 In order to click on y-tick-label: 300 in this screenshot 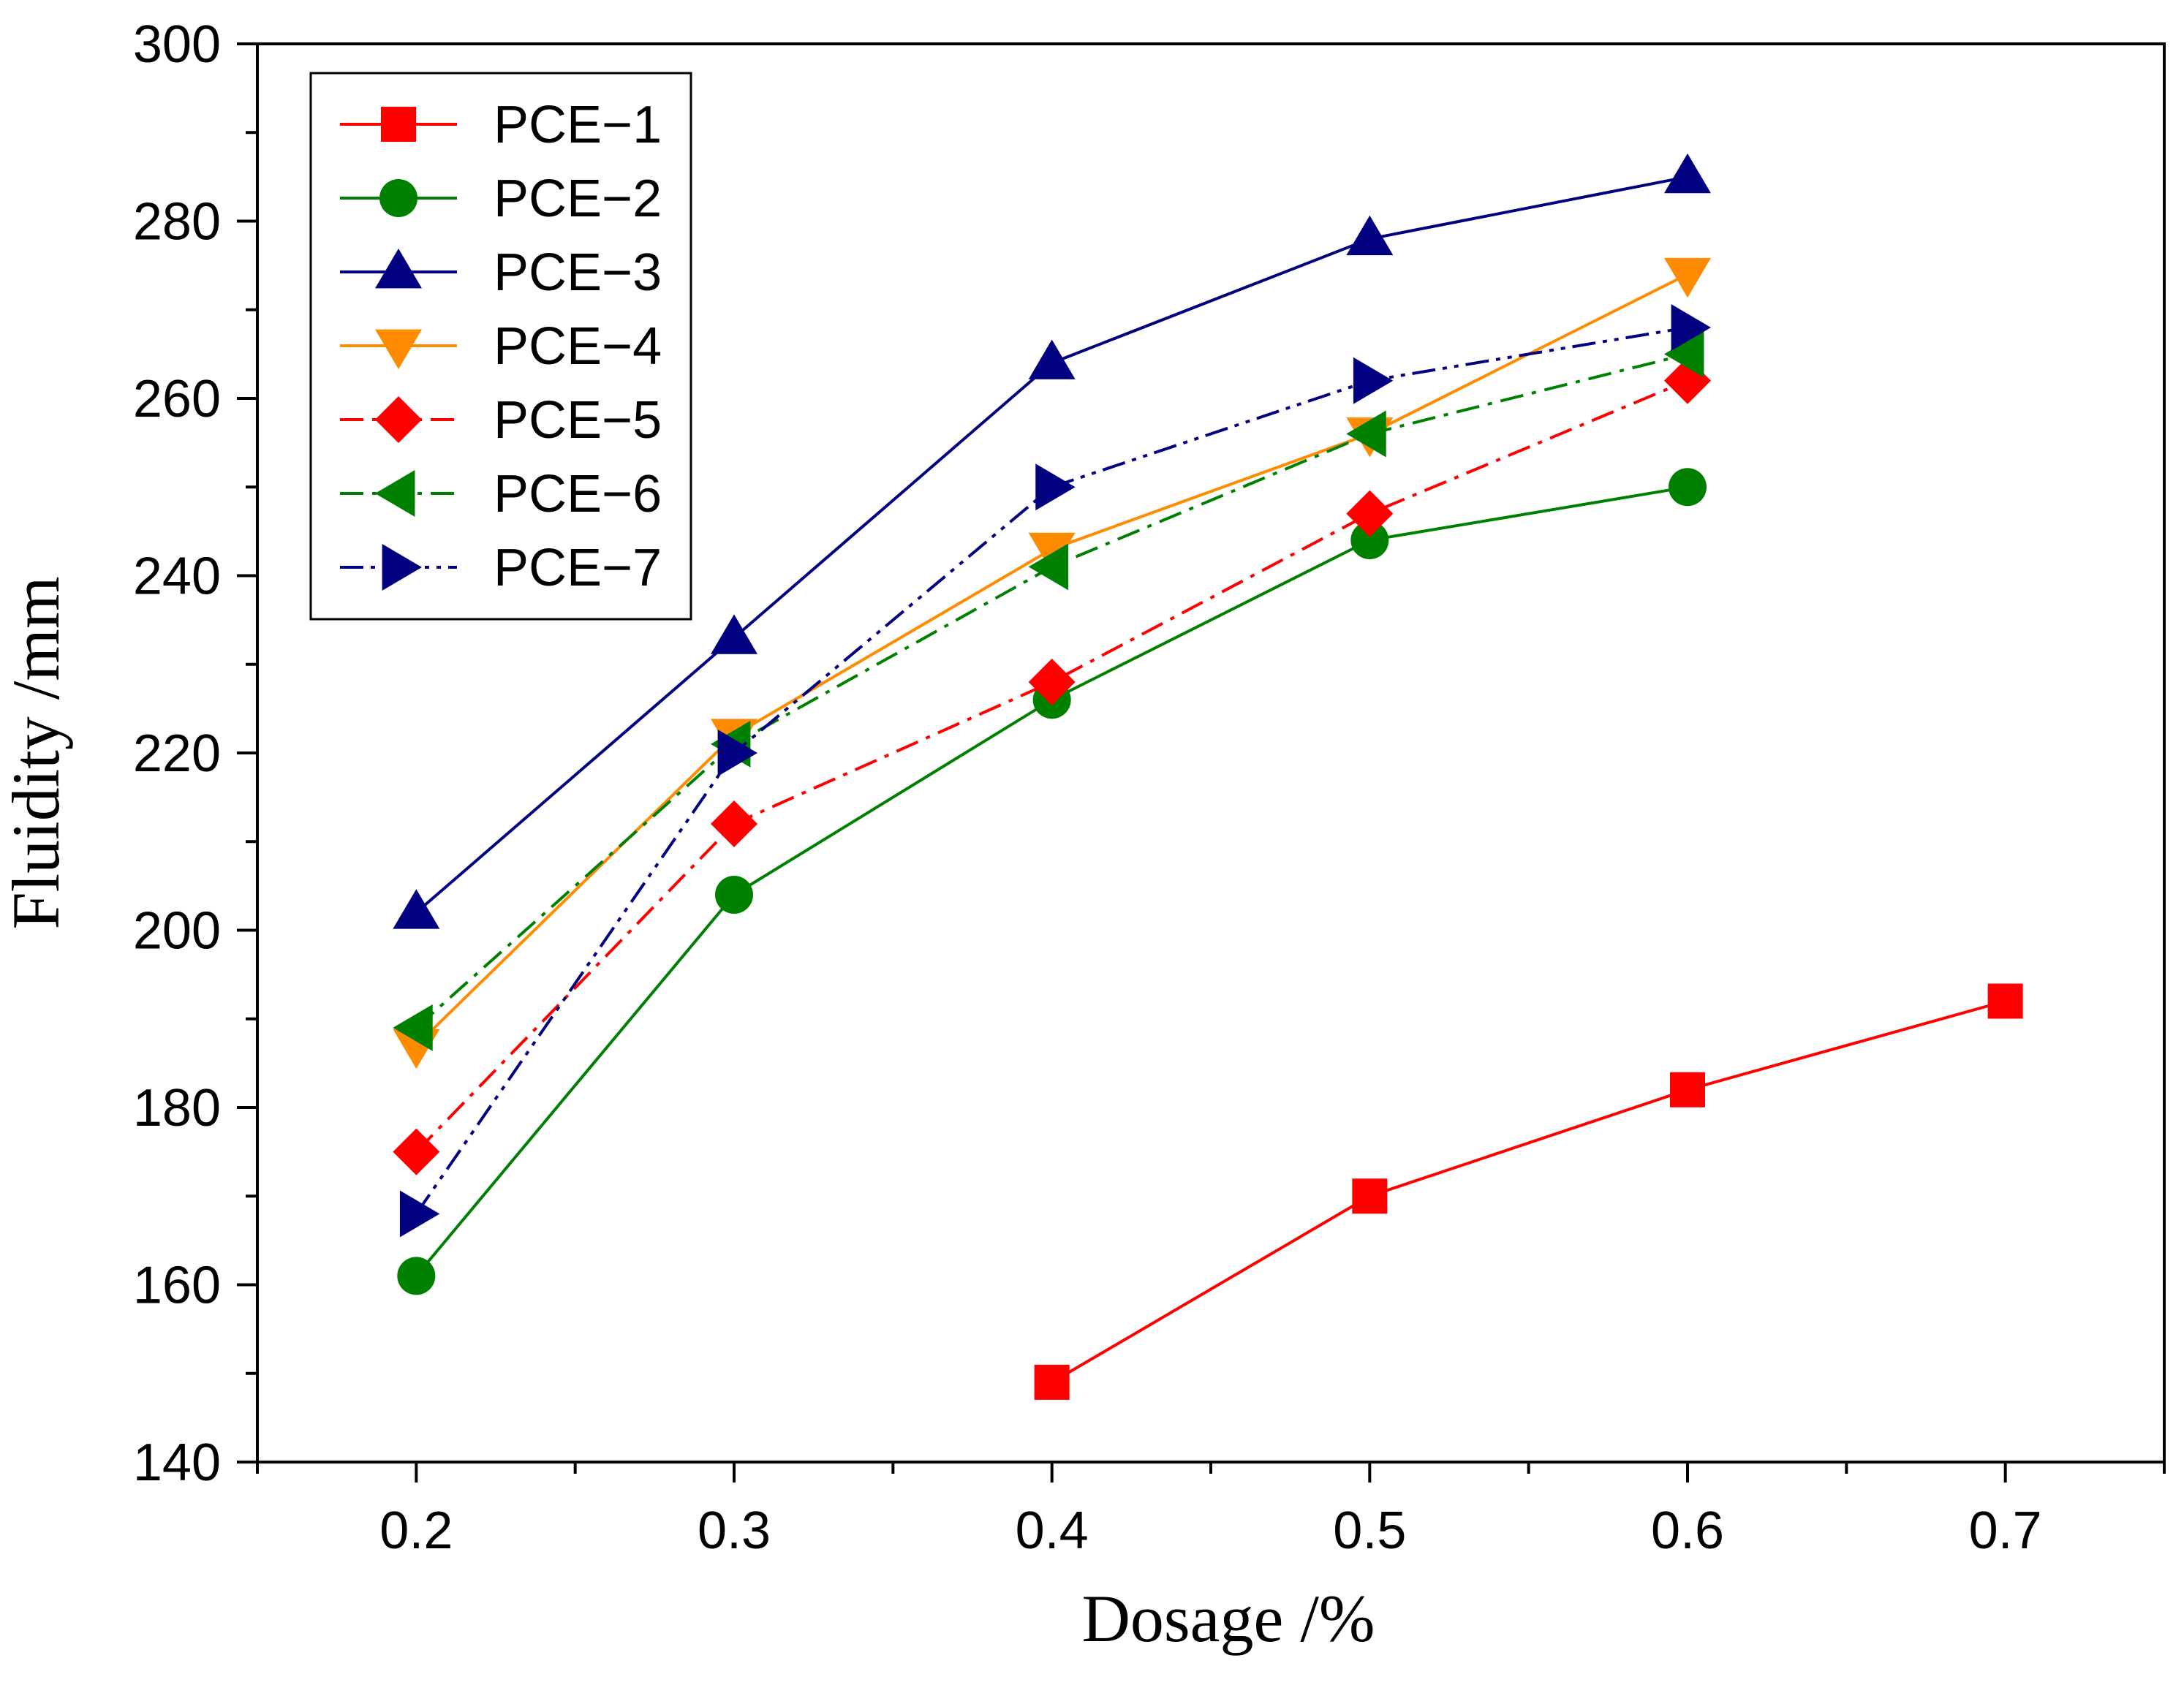, I will do `click(177, 44)`.